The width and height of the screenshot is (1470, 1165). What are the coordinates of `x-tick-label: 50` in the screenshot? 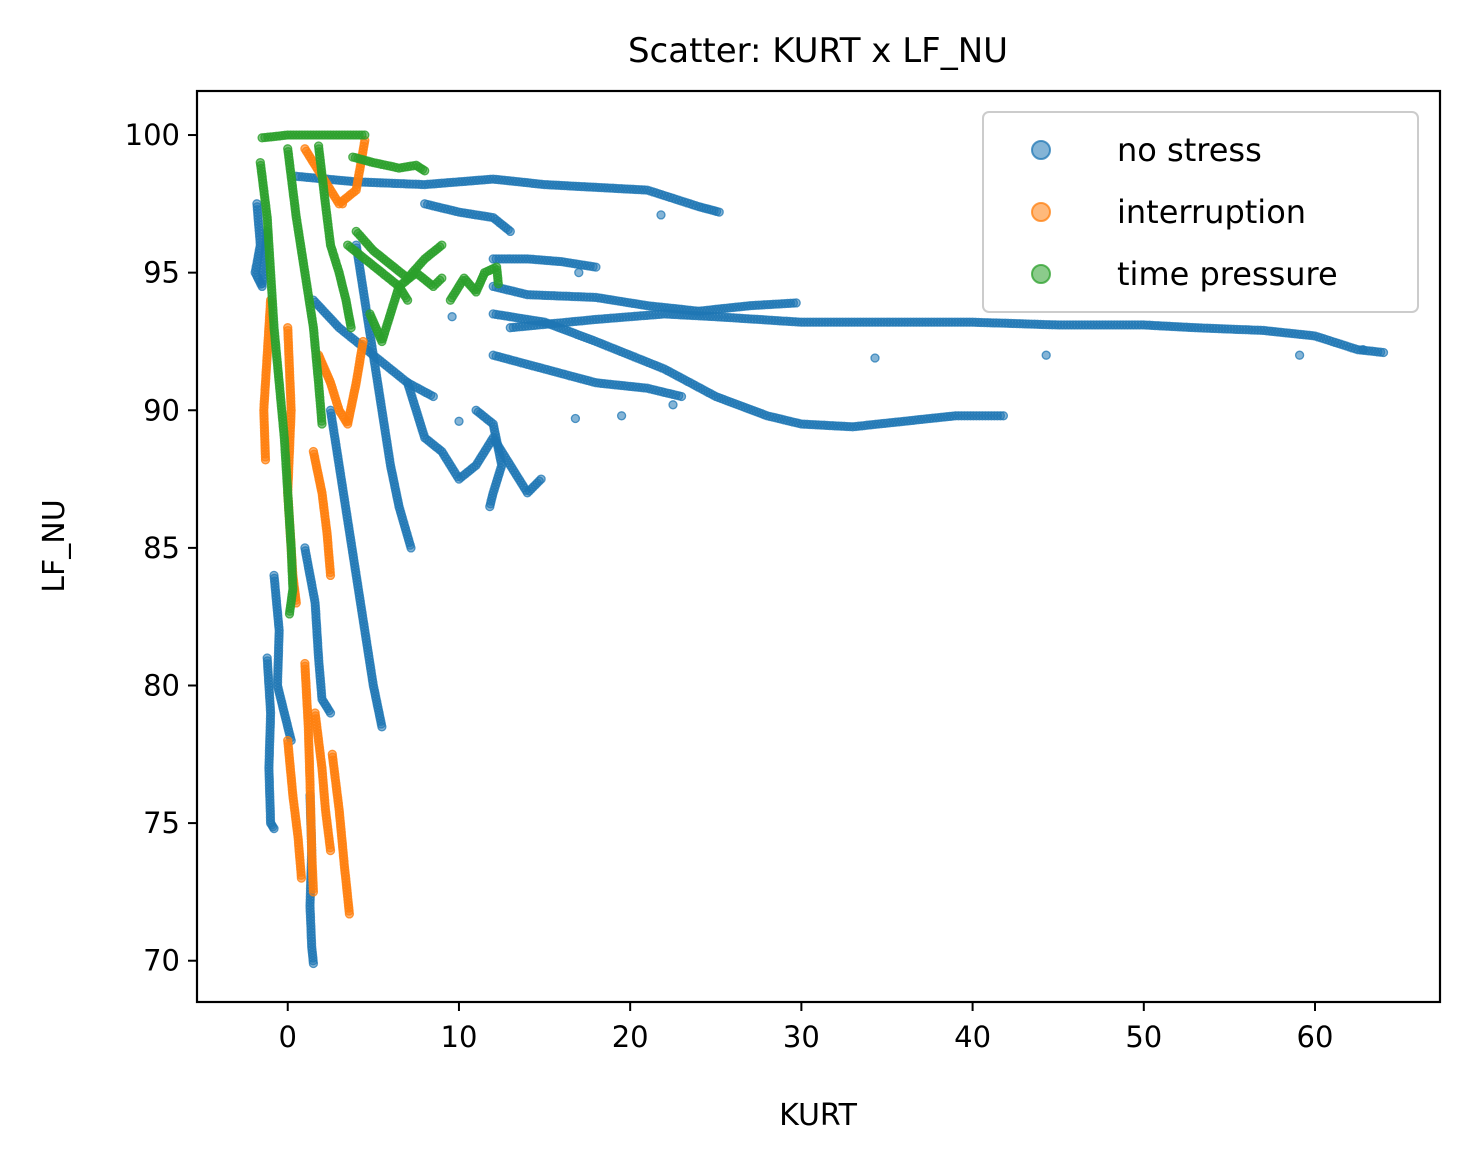 It's located at (1143, 1037).